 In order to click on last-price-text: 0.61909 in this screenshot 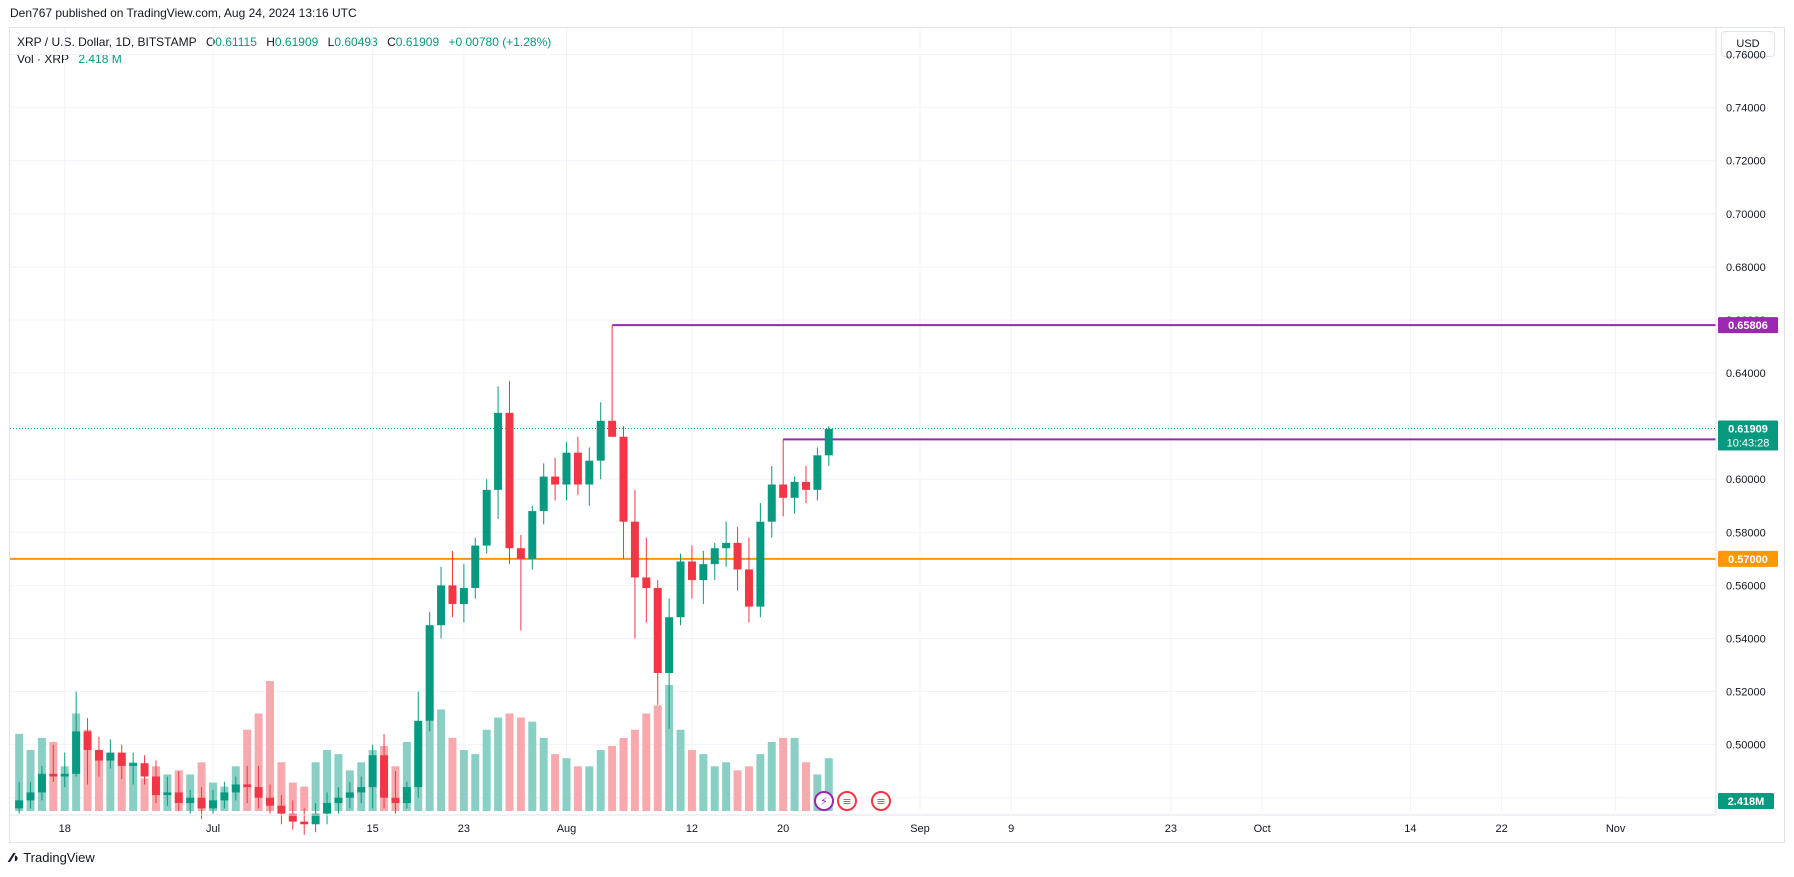, I will do `click(1748, 430)`.